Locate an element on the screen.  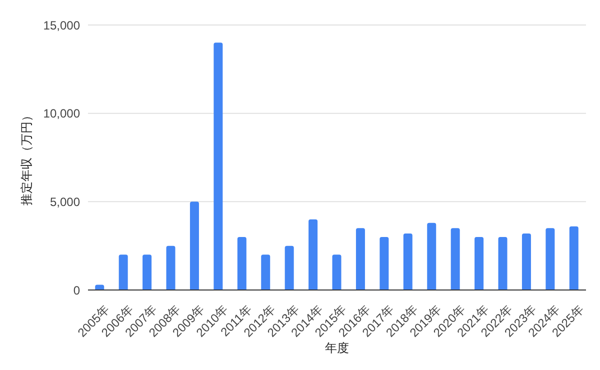
x-axis-title: 年度 is located at coordinates (337, 348).